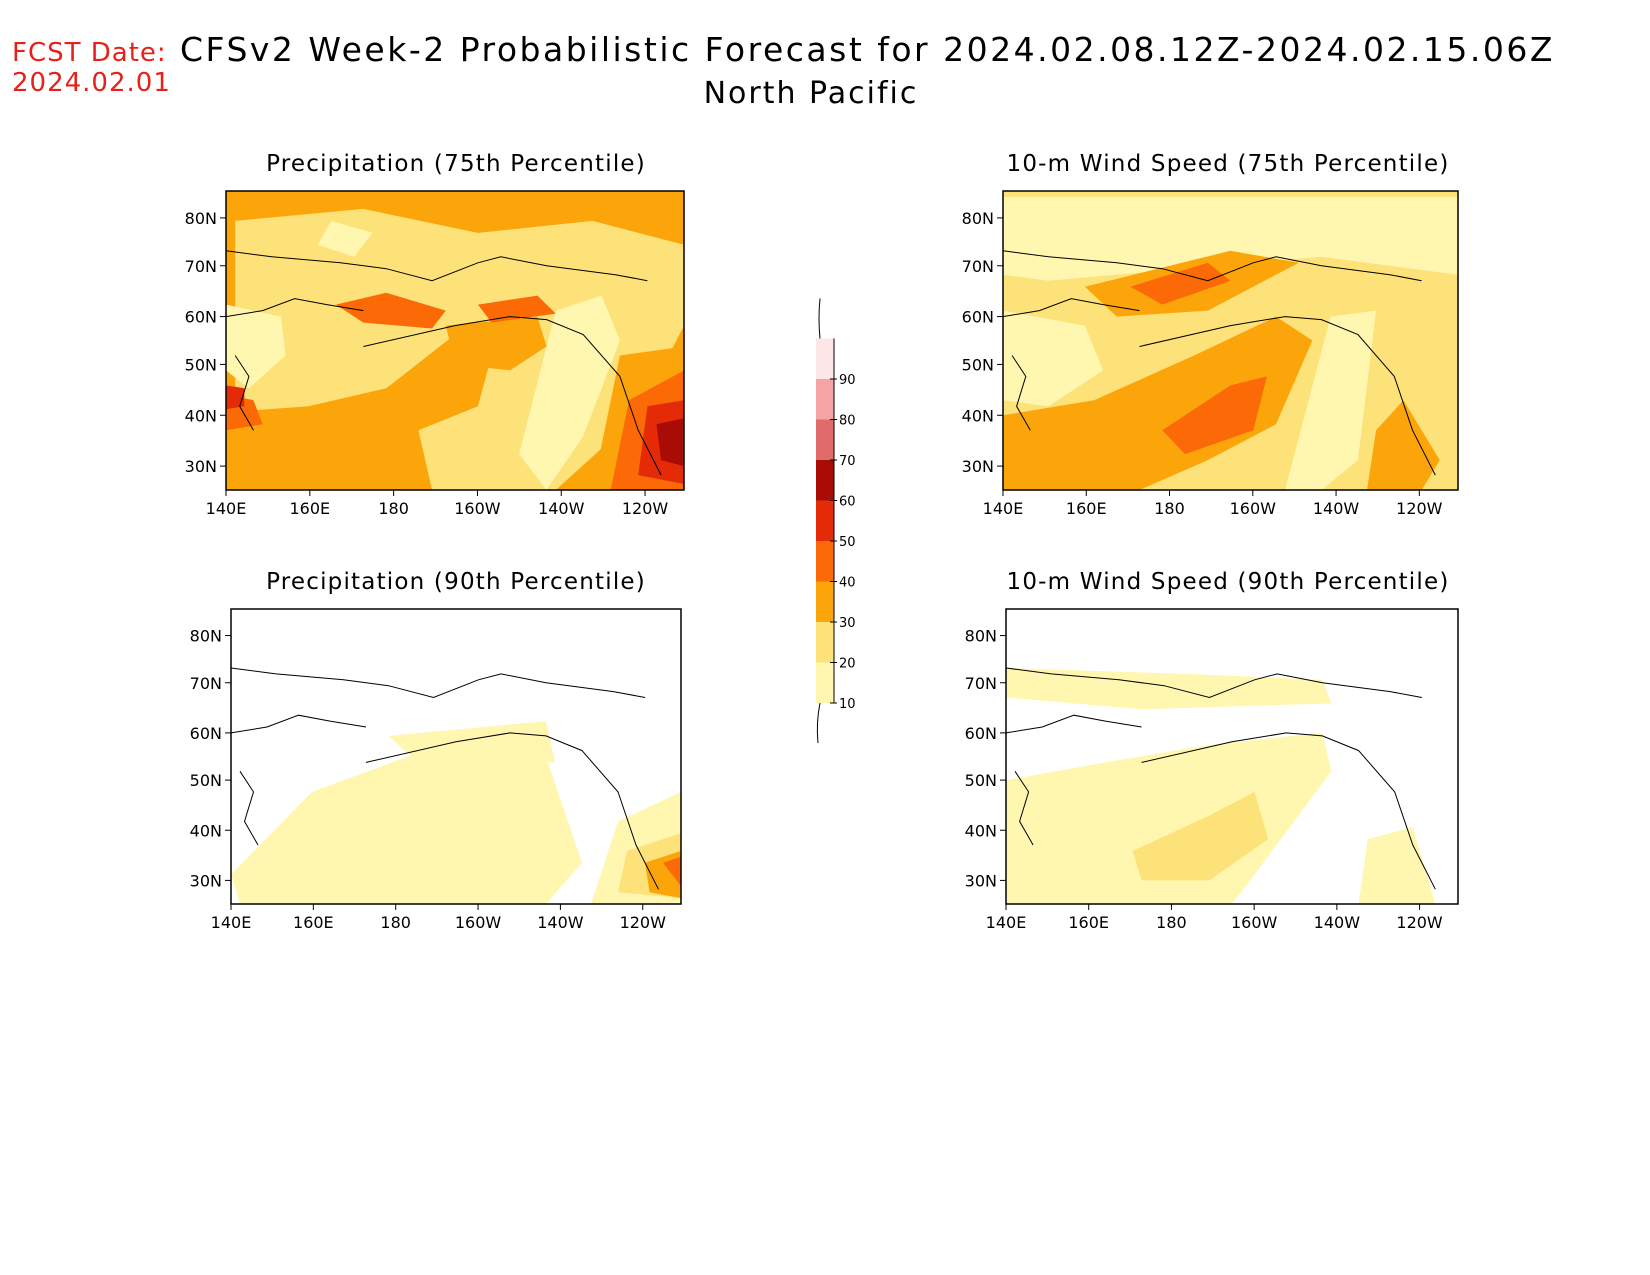 The image size is (1650, 1275). Describe the element at coordinates (818, 723) in the screenshot. I see `colorbar-end-cap` at that location.